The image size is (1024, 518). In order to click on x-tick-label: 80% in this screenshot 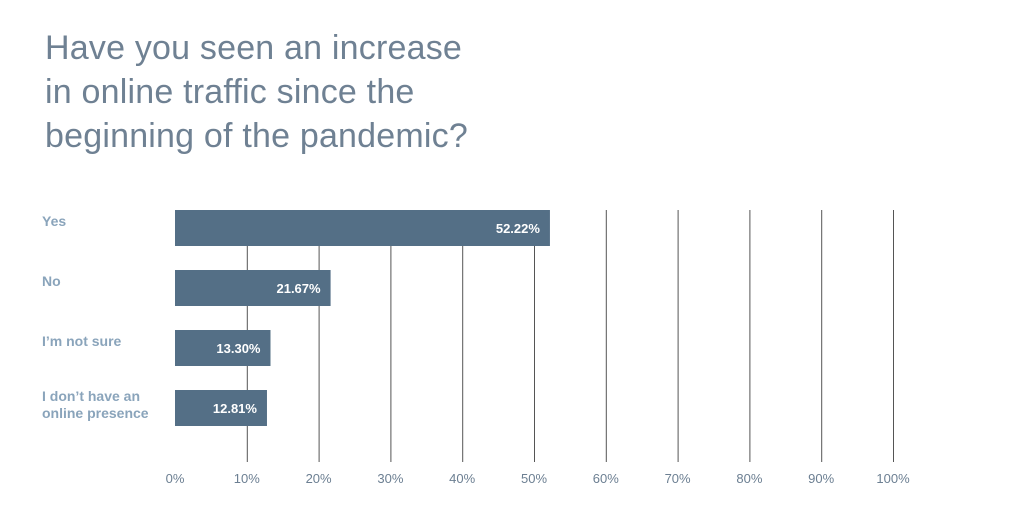, I will do `click(749, 478)`.